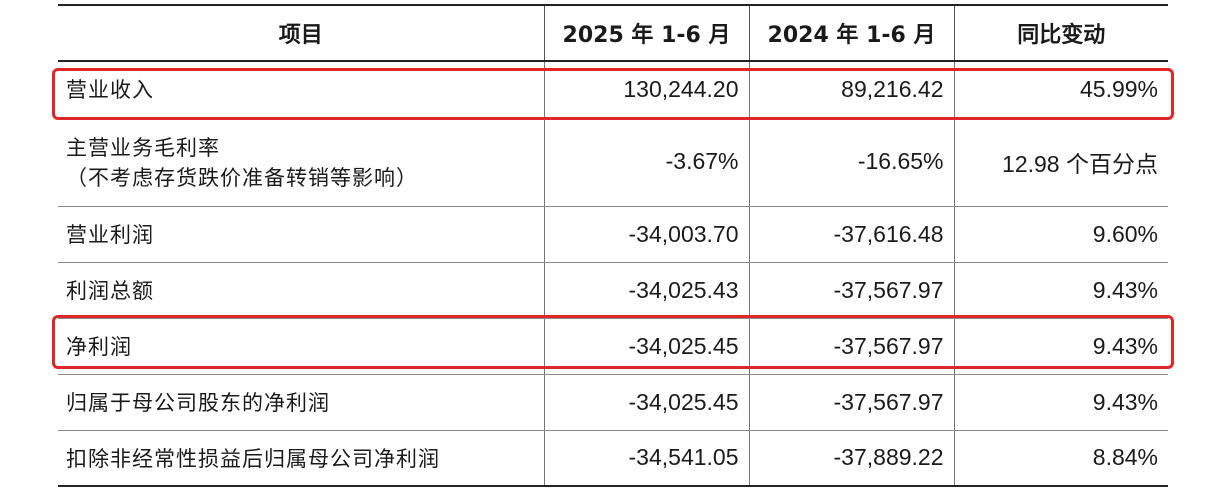  What do you see at coordinates (851, 89) in the screenshot?
I see `value-2024: 89,216.42` at bounding box center [851, 89].